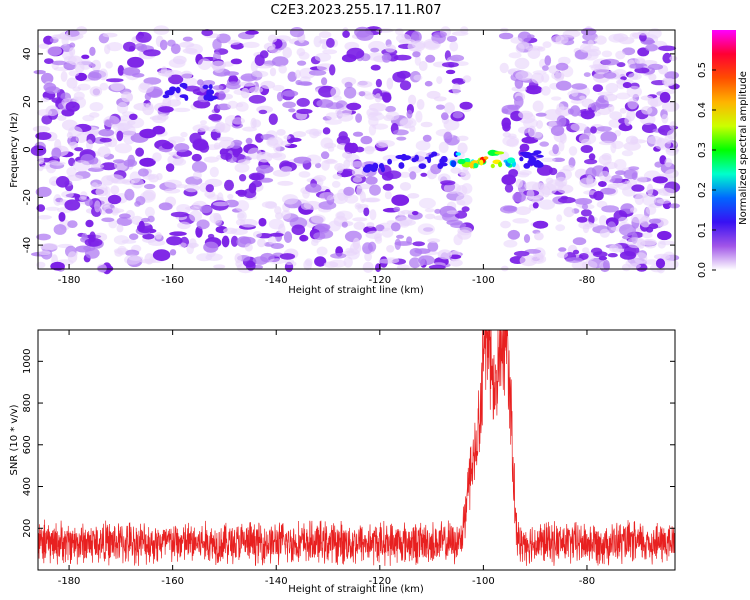 The height and width of the screenshot is (600, 750). What do you see at coordinates (27, 528) in the screenshot?
I see `y-tick-label: 200` at bounding box center [27, 528].